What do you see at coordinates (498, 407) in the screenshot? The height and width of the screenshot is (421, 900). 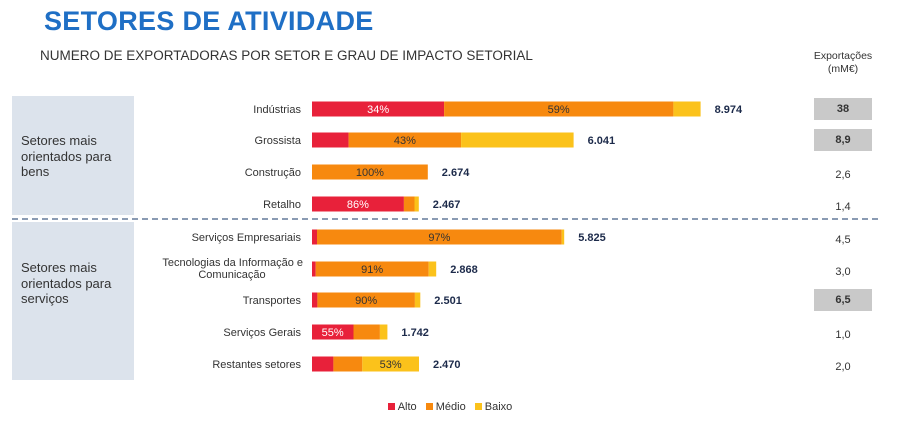 I see `legend-label-baixo: Baixo` at bounding box center [498, 407].